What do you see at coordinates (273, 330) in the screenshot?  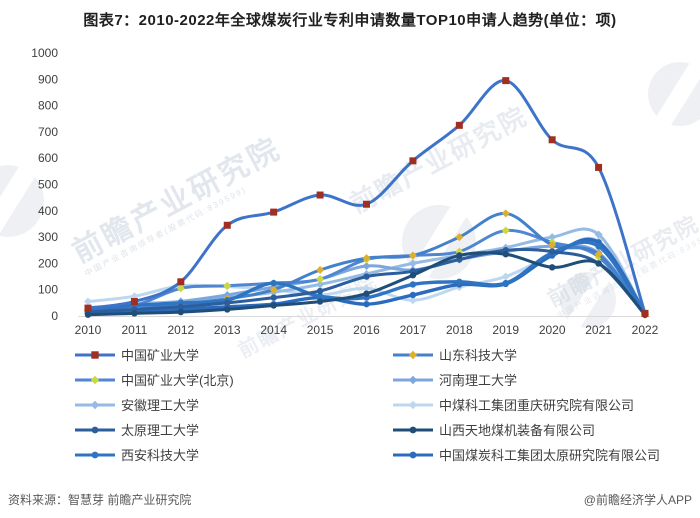 I see `x-axis-tick-label: 2014` at bounding box center [273, 330].